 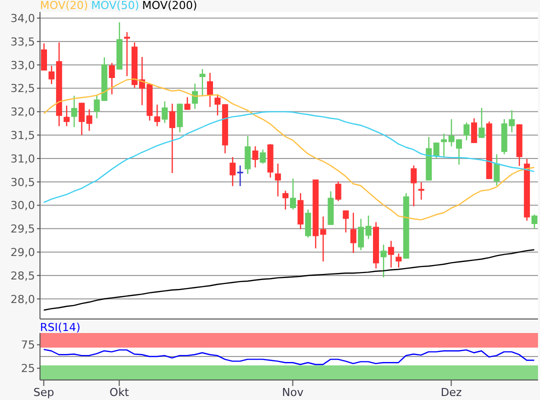 I want to click on y-tick-label: 32,5, so click(x=22, y=89).